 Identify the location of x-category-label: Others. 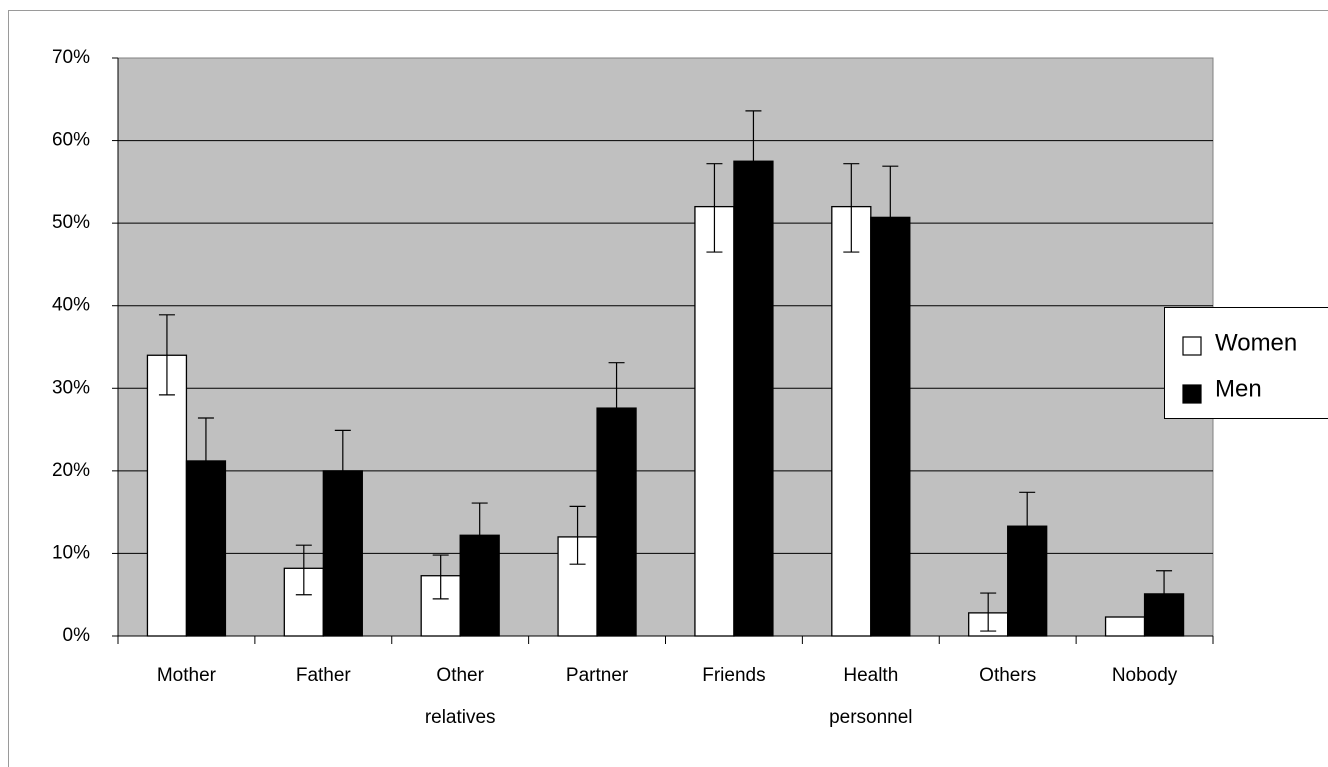
(1007, 675).